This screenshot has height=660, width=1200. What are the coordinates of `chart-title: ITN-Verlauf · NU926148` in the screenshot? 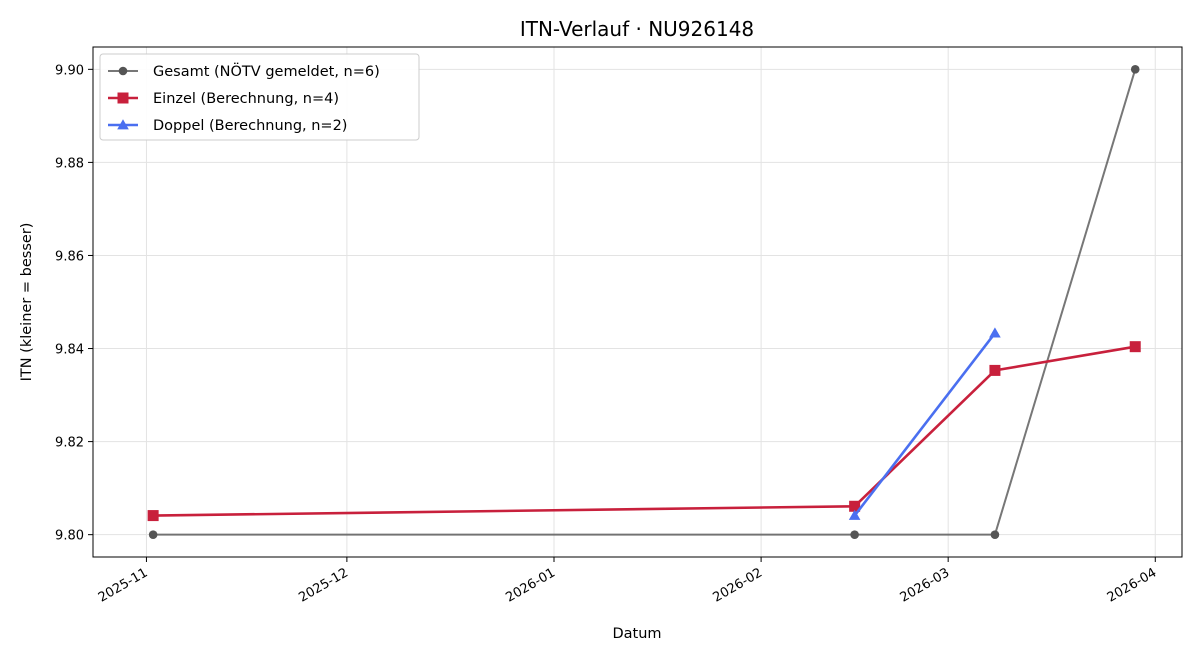 It's located at (637, 29).